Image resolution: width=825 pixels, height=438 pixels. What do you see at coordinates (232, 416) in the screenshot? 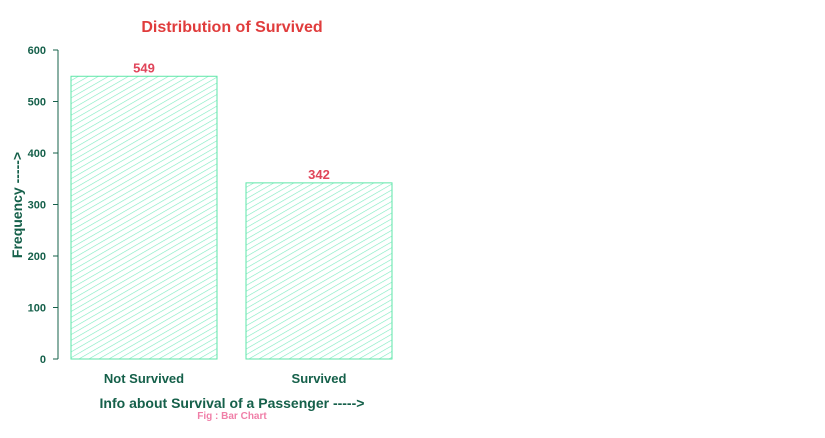
I see `figure-caption: Fig : Bar Chart` at bounding box center [232, 416].